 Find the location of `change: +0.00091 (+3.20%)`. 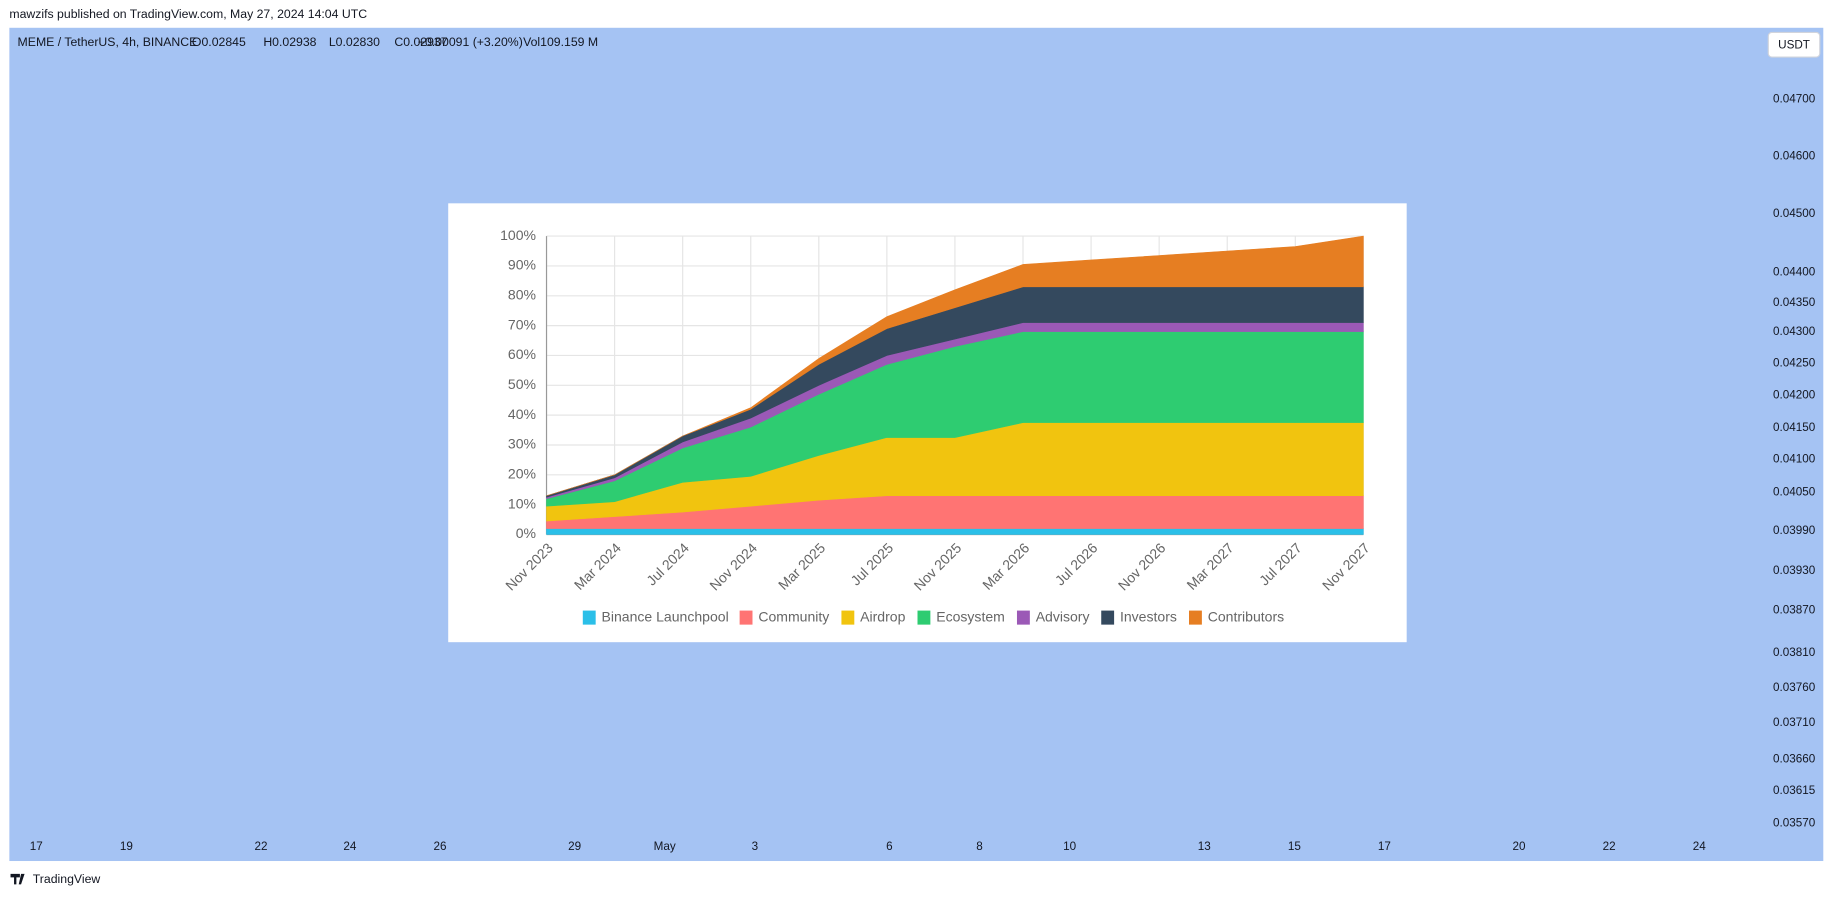

change: +0.00091 (+3.20%) is located at coordinates (470, 42).